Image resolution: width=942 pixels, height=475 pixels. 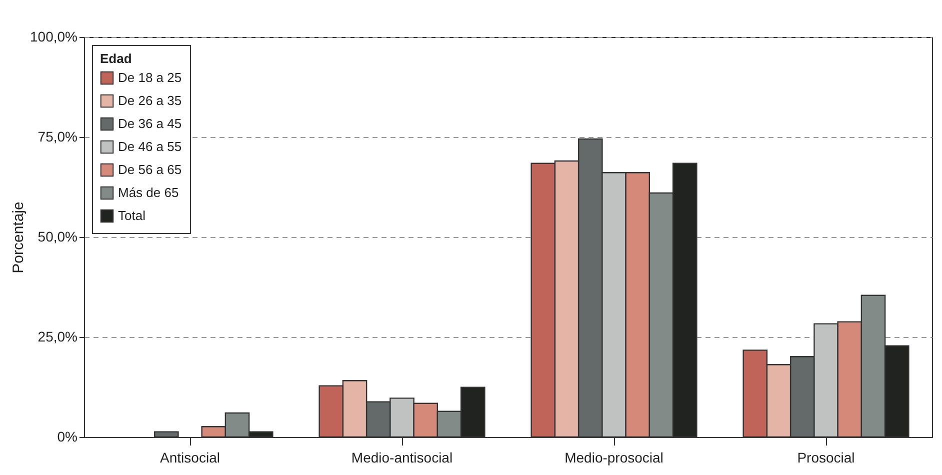 I want to click on x-tick-label: Medio-prosocial, so click(x=614, y=458).